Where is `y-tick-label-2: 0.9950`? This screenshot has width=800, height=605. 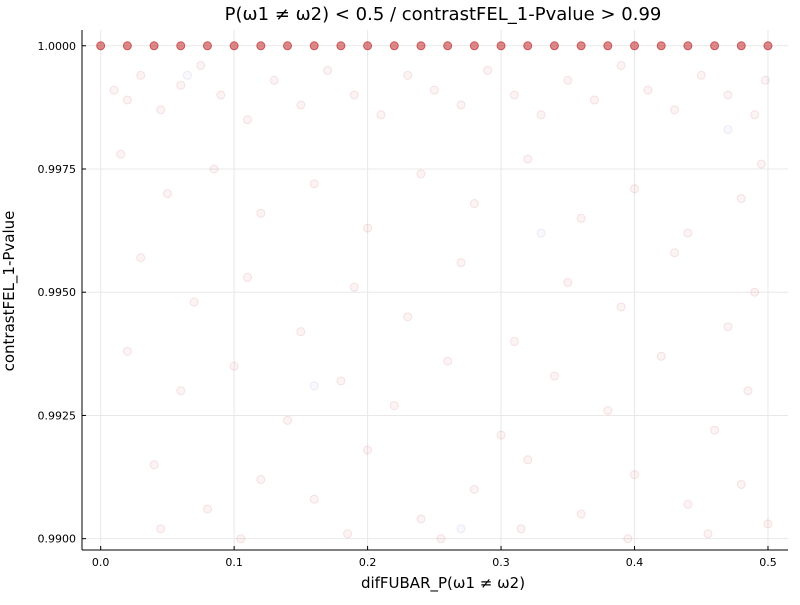 y-tick-label-2: 0.9950 is located at coordinates (57, 292).